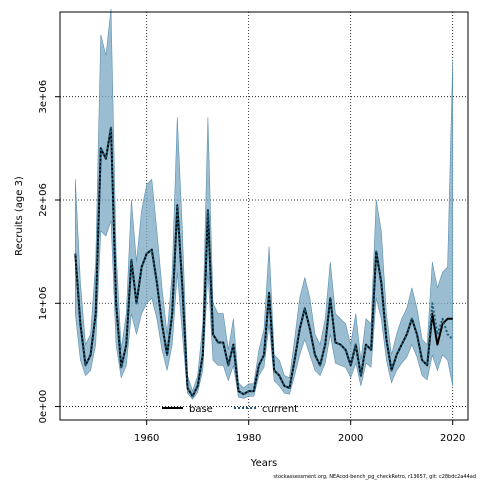 Image resolution: width=480 pixels, height=484 pixels. What do you see at coordinates (263, 463) in the screenshot?
I see `x-axis-title: Years` at bounding box center [263, 463].